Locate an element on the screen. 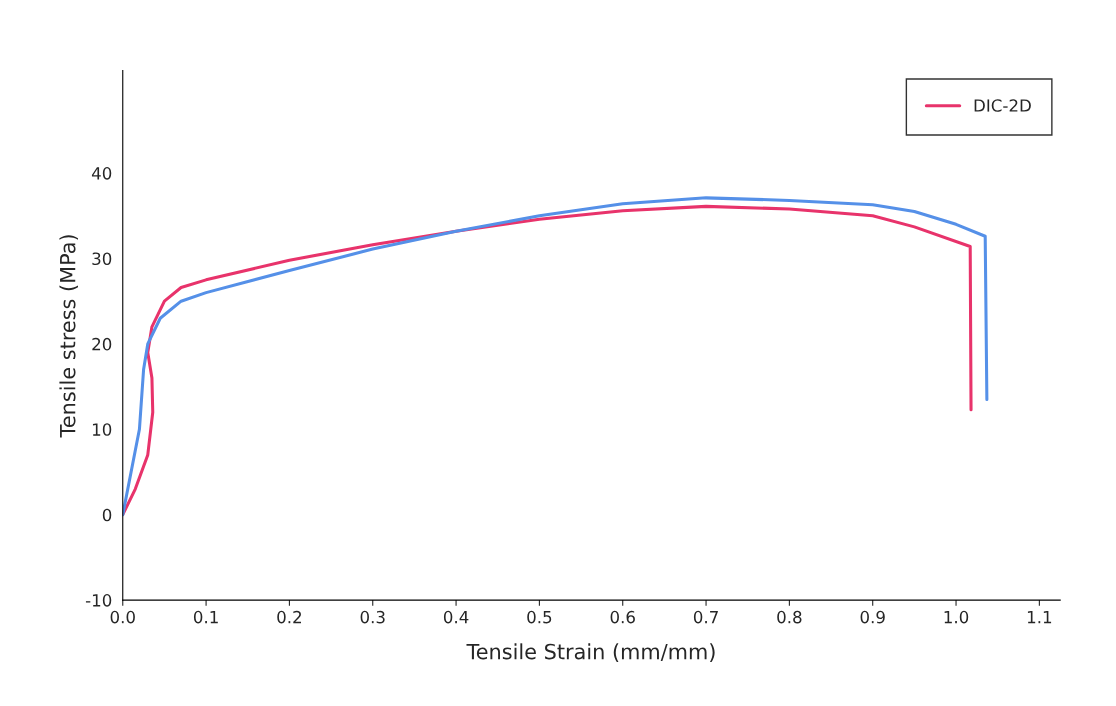 This screenshot has height=706, width=1116. x-tick-label: 0.1 is located at coordinates (205, 617).